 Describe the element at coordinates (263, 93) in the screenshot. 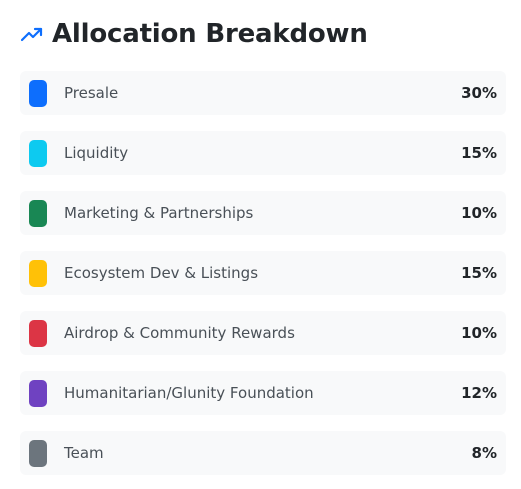

I see `allocation-row-presale: Presale 30%` at that location.